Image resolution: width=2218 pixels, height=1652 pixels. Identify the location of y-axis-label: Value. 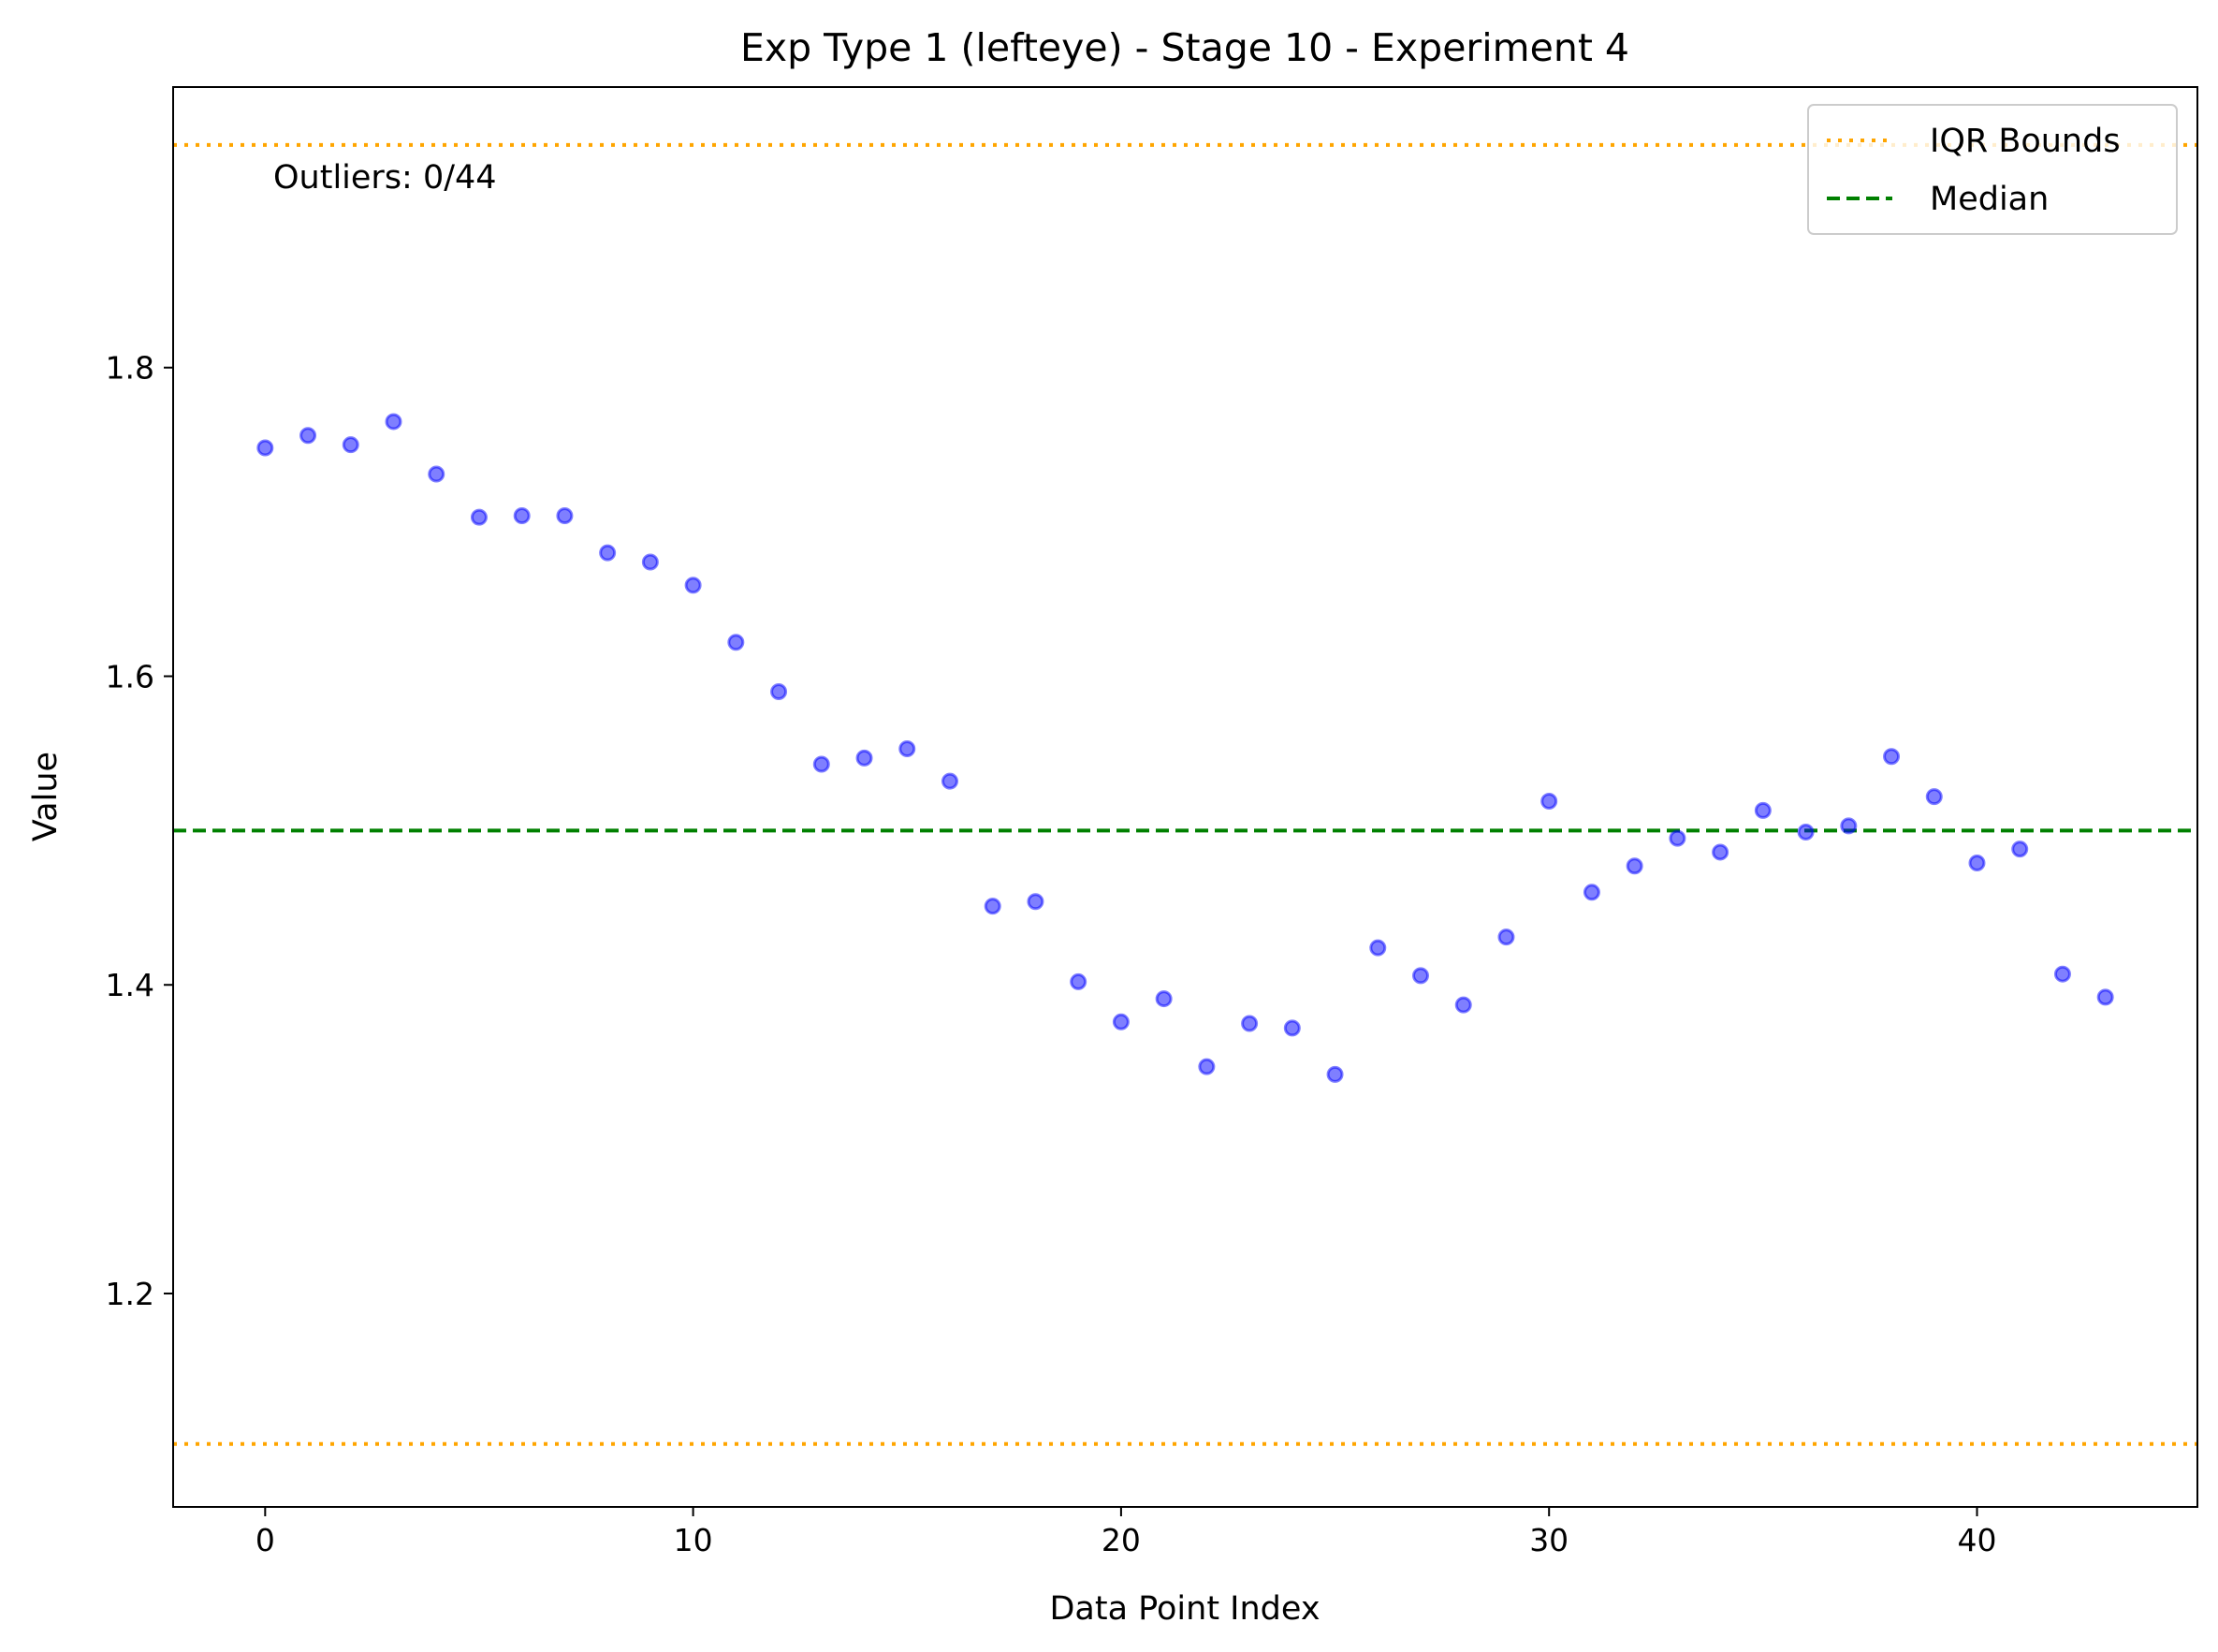
(46, 796).